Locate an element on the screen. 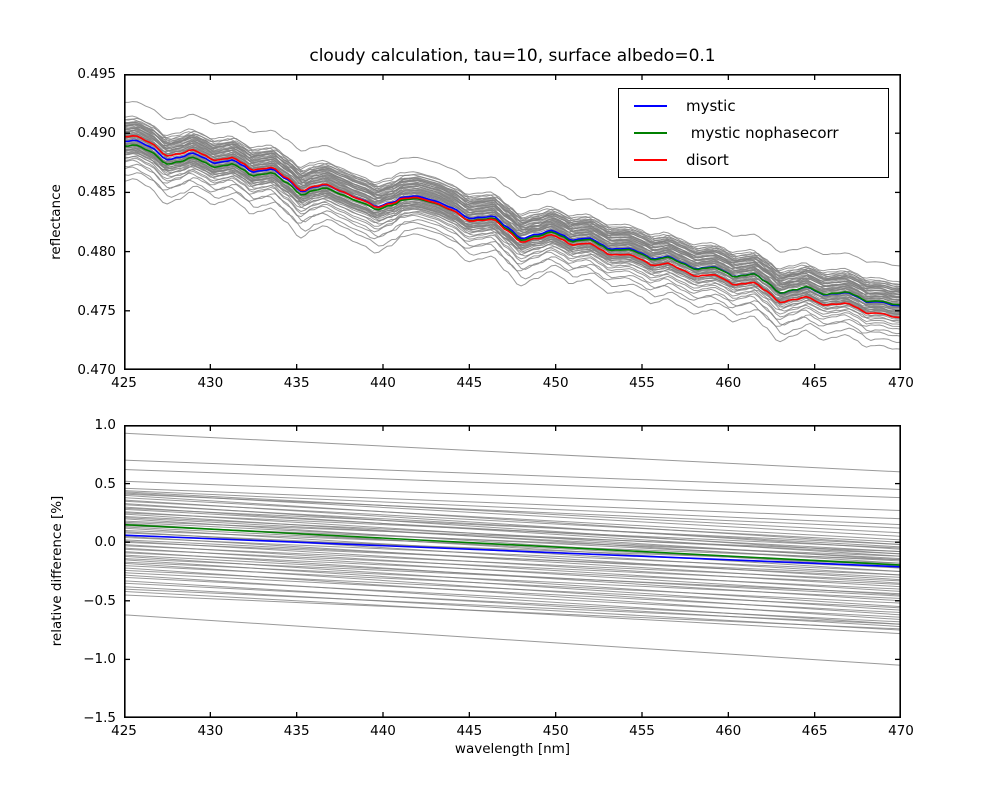 The height and width of the screenshot is (800, 1000). x-tick-label: 465 is located at coordinates (814, 383).